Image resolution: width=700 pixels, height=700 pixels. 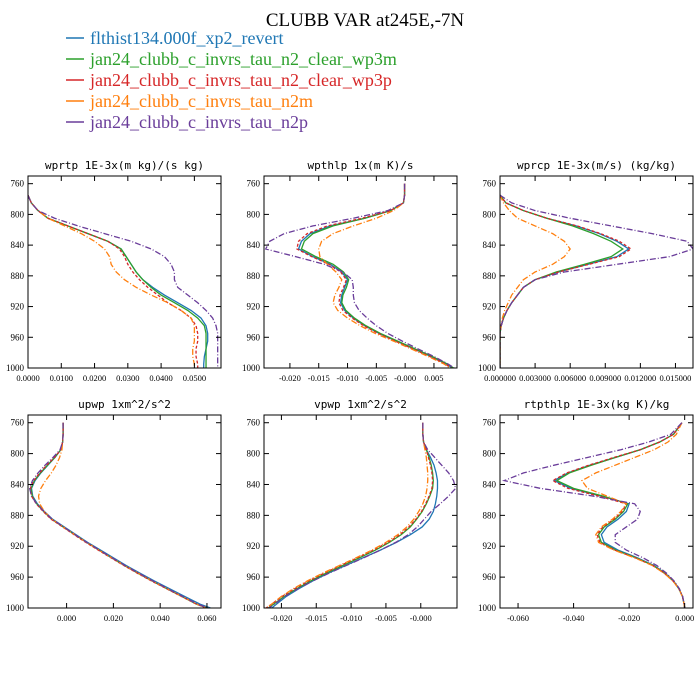 I want to click on x-tick-label: 0.060, so click(x=206, y=618).